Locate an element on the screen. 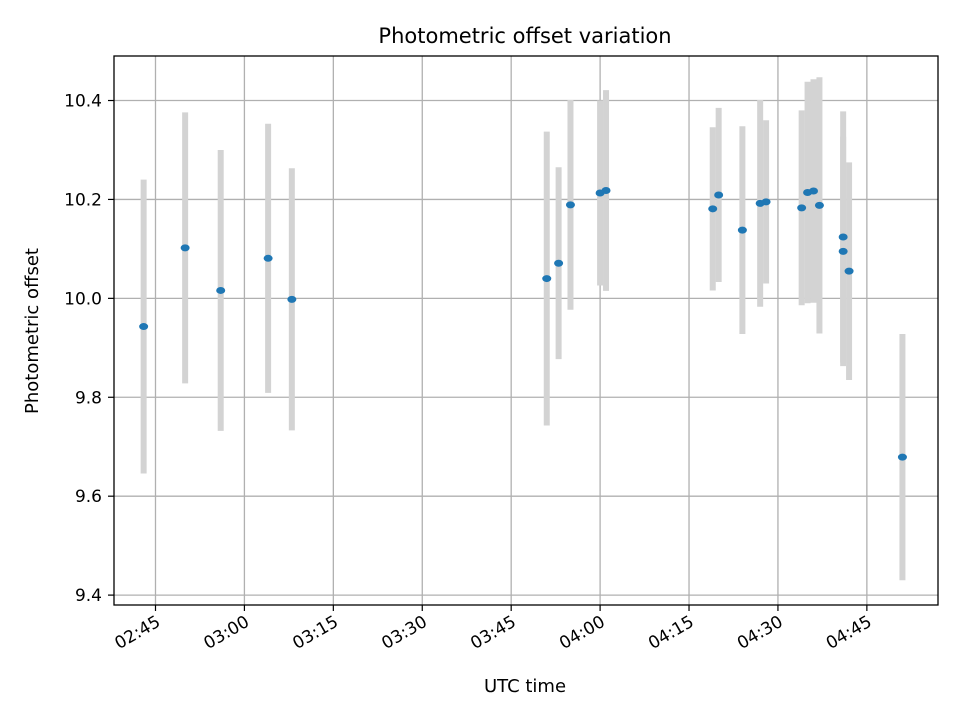 This screenshot has width=960, height=720. y-tick-label: 9.4 is located at coordinates (88, 596).